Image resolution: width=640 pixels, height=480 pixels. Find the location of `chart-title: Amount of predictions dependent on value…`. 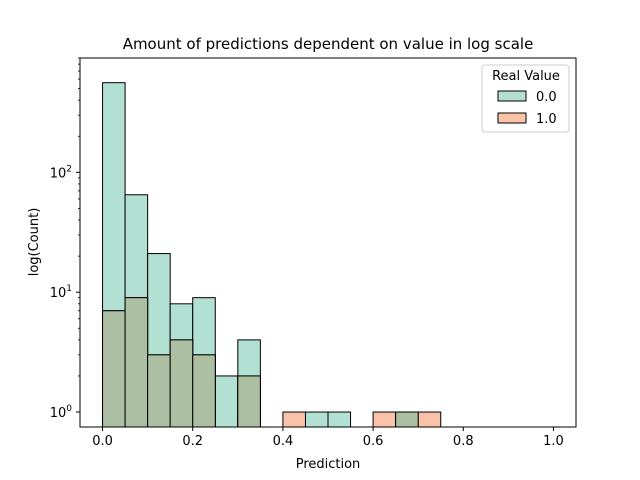

chart-title: Amount of predictions dependent on value… is located at coordinates (328, 44).